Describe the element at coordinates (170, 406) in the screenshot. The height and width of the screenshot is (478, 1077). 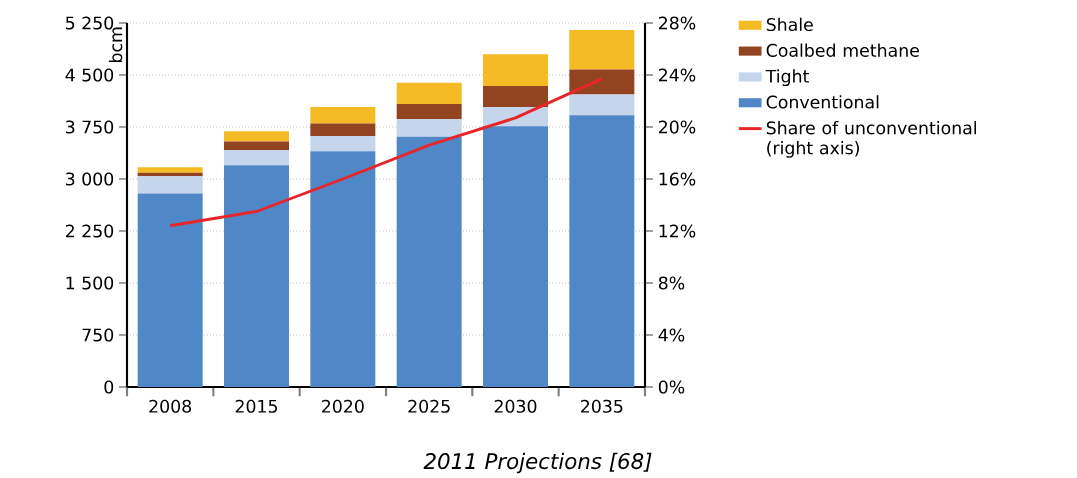
I see `x-tick-label: 2008` at that location.